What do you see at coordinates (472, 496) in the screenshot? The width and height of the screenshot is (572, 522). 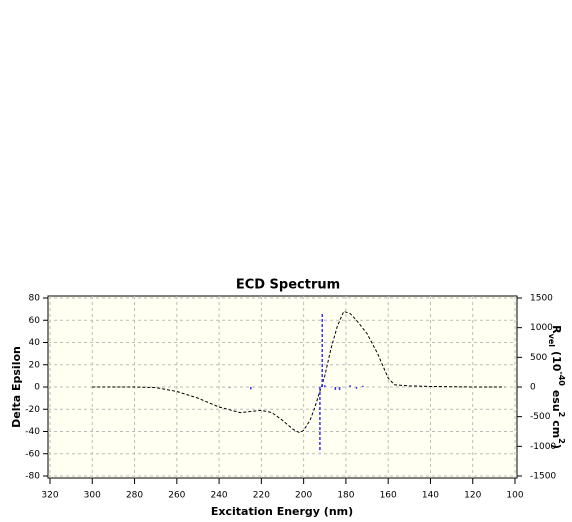 I see `x-tick-label: 120` at bounding box center [472, 496].